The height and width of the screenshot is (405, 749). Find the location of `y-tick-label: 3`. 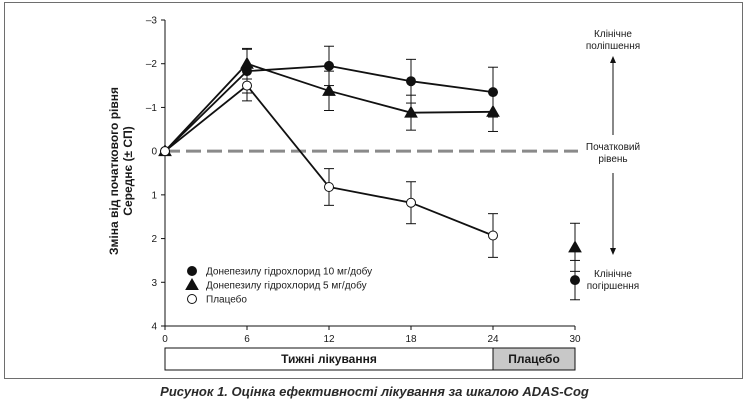

y-tick-label: 3 is located at coordinates (154, 283).